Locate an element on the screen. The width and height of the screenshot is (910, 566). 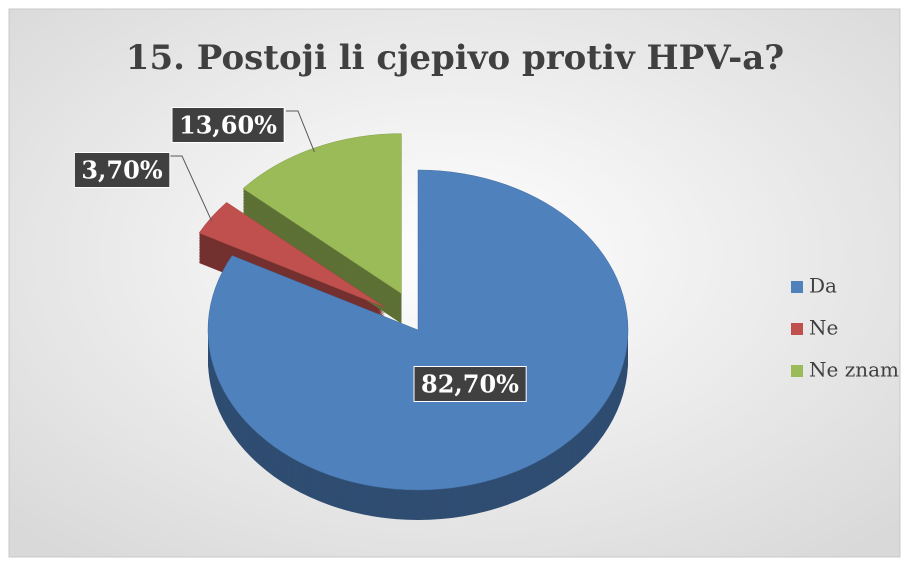
data-label: 13,60% is located at coordinates (228, 125).